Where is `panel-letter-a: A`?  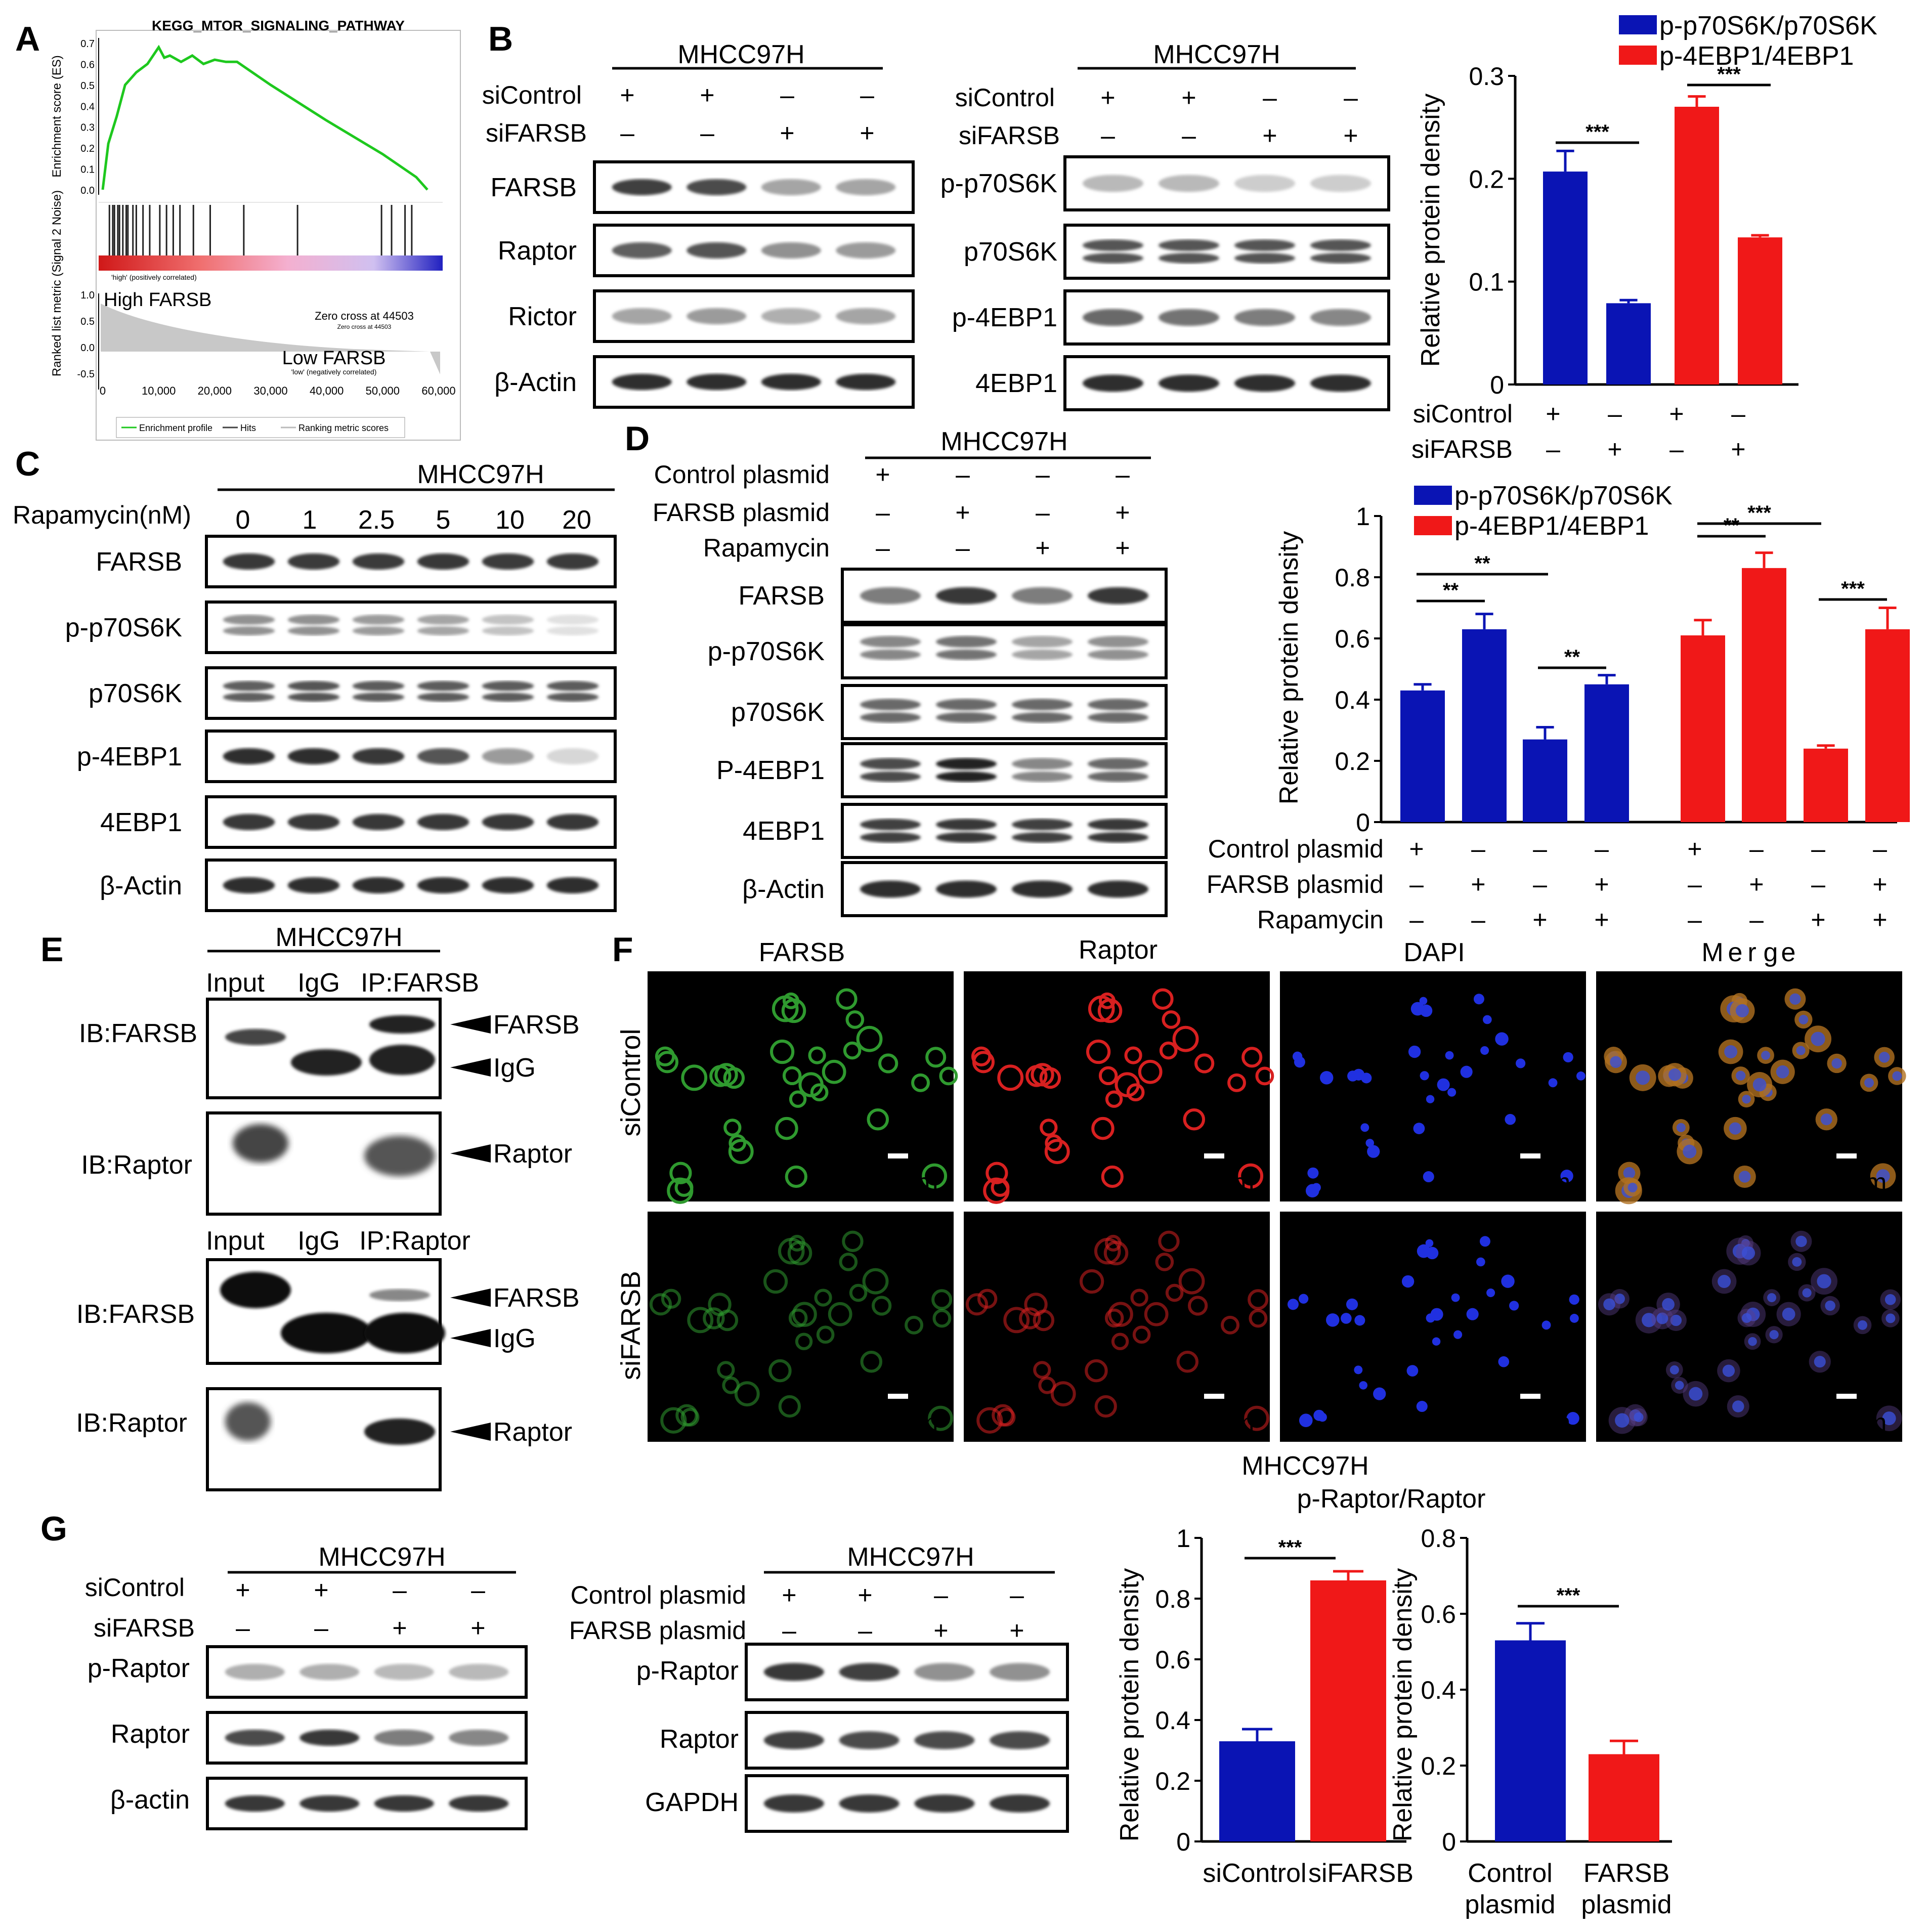 panel-letter-a: A is located at coordinates (28, 39).